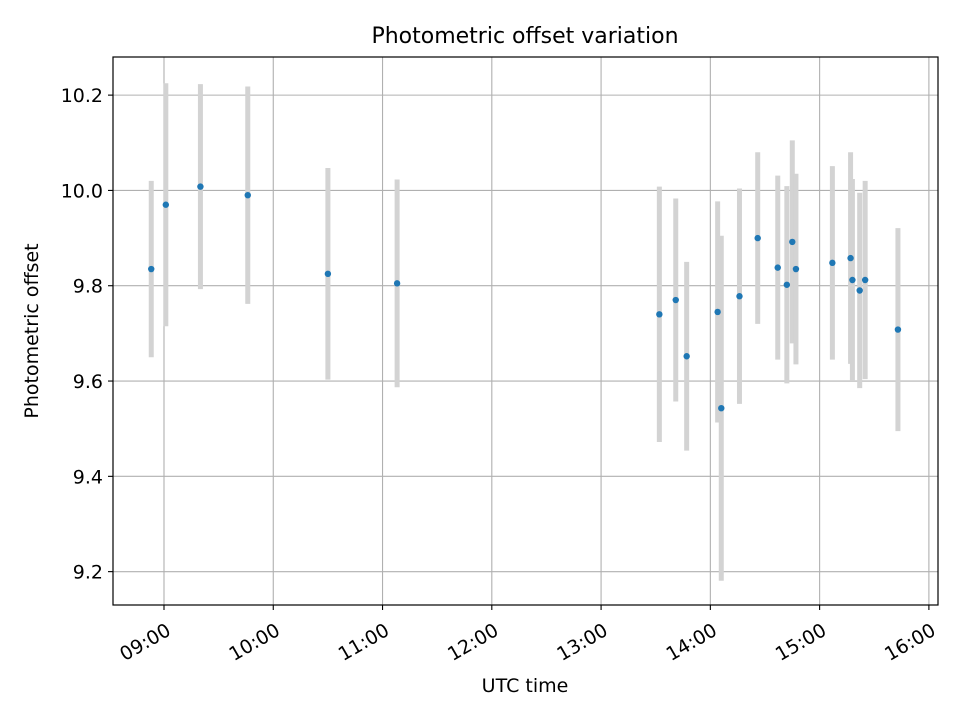 This screenshot has height=724, width=960. Describe the element at coordinates (88, 287) in the screenshot. I see `y-tick-label: 9.8` at that location.